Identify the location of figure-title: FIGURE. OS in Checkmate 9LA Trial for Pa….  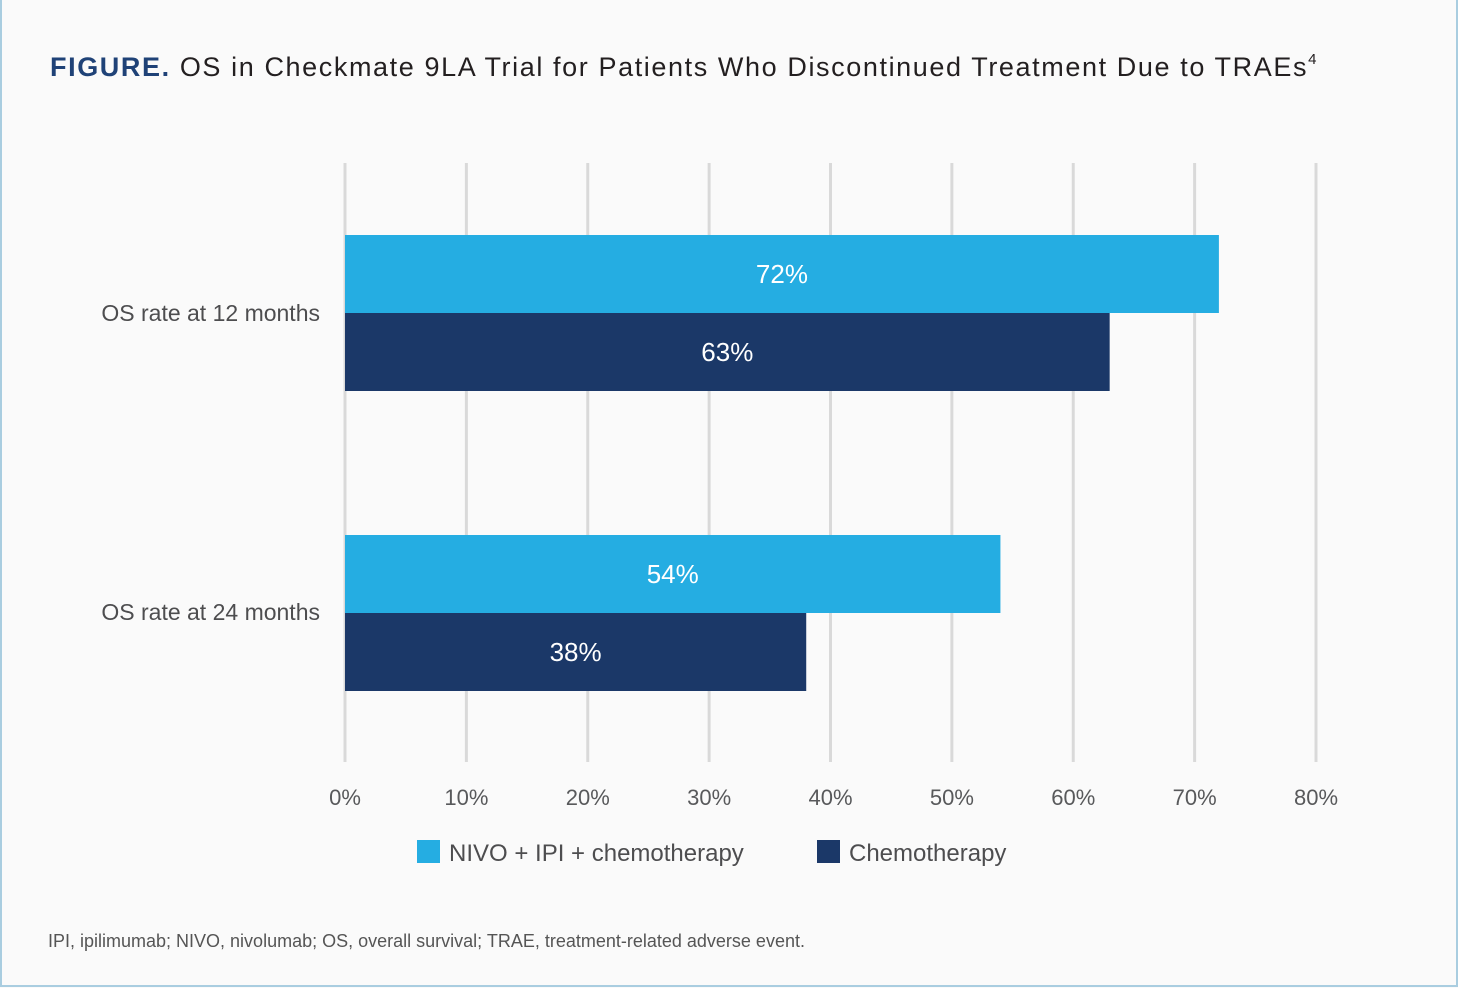
(684, 67).